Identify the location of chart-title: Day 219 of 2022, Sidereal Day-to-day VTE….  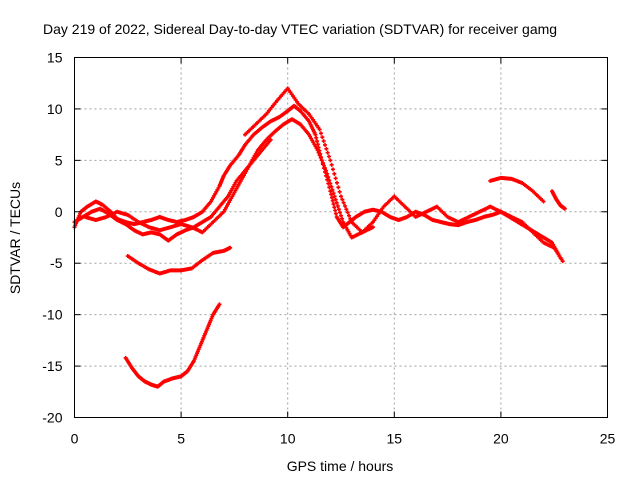
(300, 29).